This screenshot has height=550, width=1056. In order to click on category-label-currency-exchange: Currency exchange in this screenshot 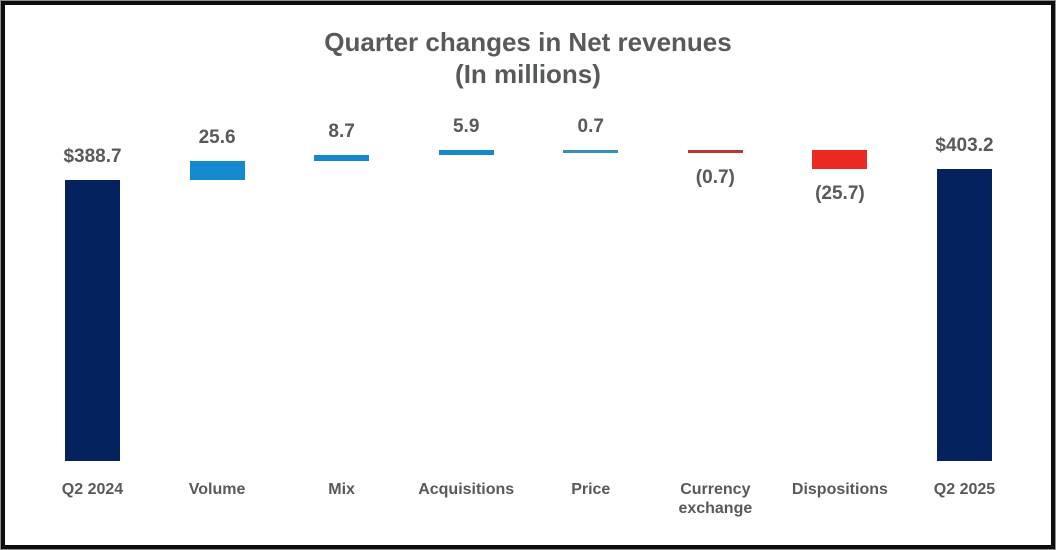, I will do `click(715, 499)`.